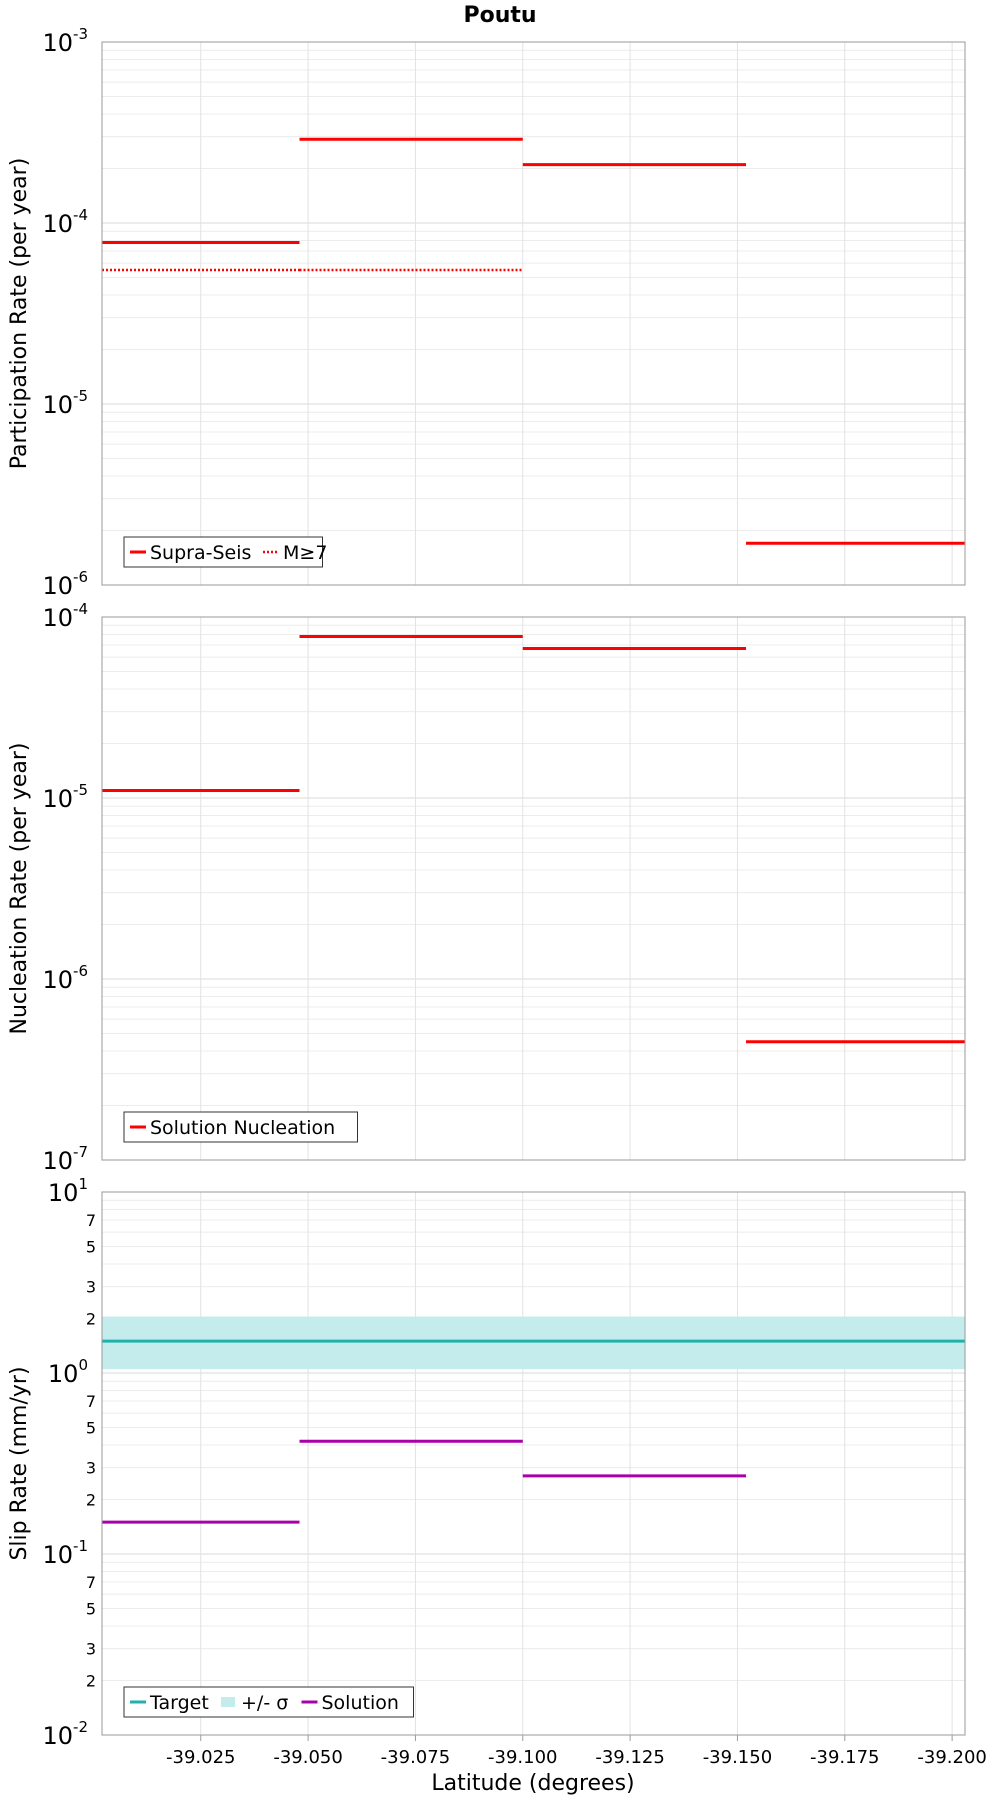  I want to click on sigma-band, so click(533, 1343).